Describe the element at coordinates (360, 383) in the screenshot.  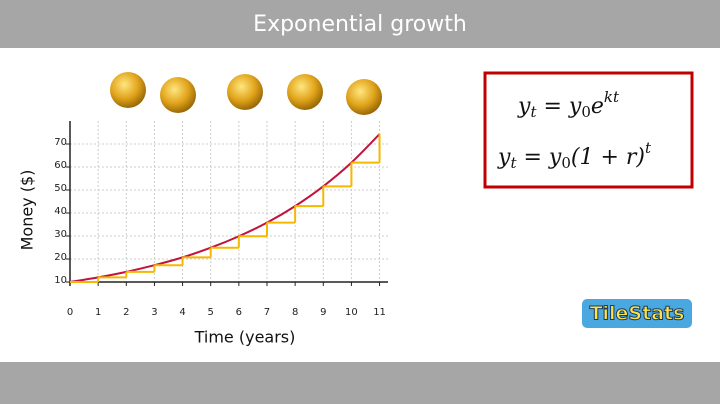
I see `footer-bar` at that location.